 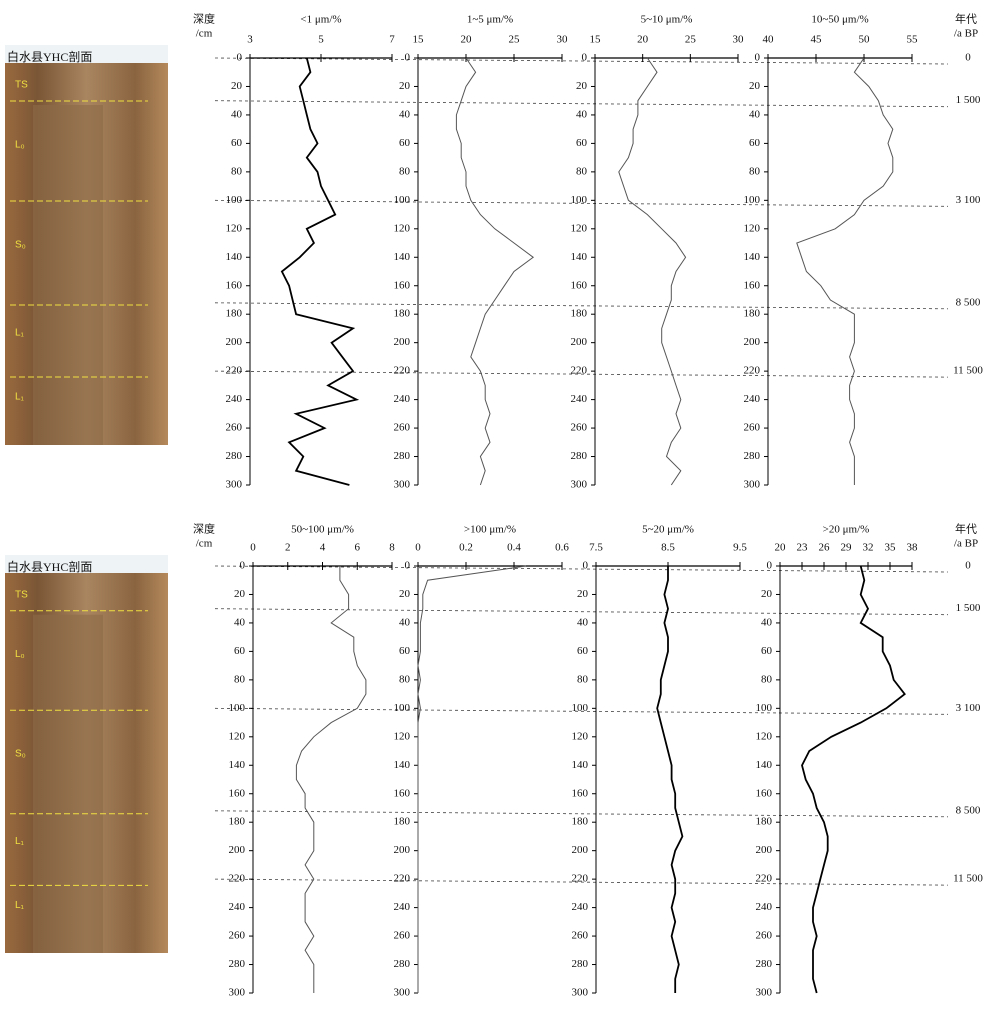 I want to click on age-unit: /a BP, so click(x=966, y=544).